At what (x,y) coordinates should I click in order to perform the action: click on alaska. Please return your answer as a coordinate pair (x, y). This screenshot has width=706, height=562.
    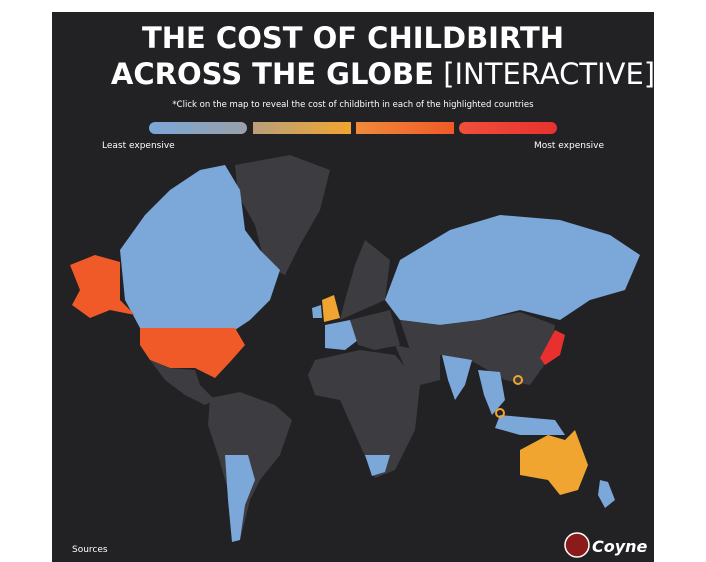
    Looking at the image, I should click on (102, 286).